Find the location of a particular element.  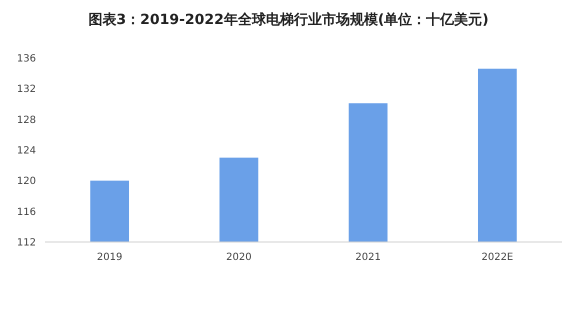

x-tick-label: 2019 is located at coordinates (109, 257).